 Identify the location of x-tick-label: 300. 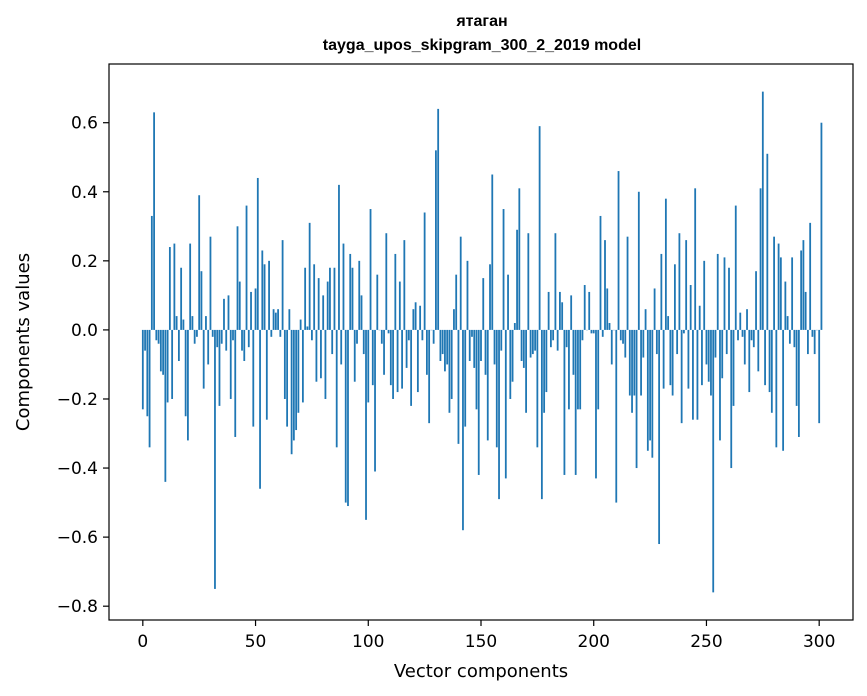
(819, 642).